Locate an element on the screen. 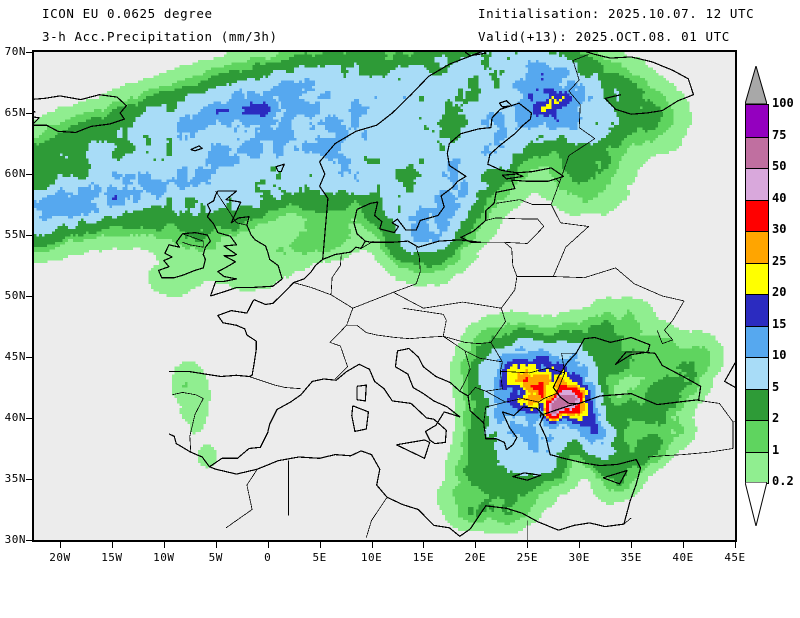 The image size is (800, 618). colorbar-under-cap is located at coordinates (756, 504).